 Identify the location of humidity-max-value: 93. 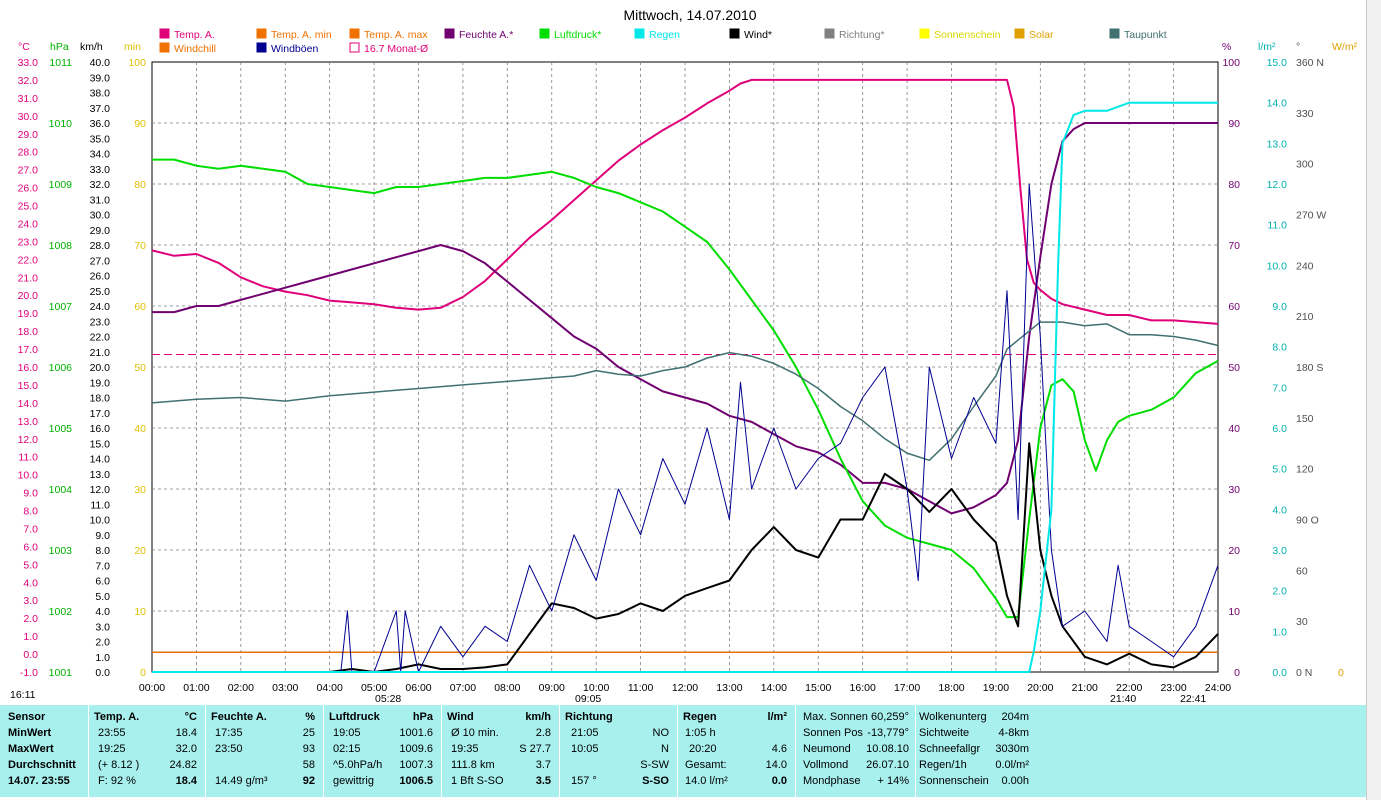
(308, 749).